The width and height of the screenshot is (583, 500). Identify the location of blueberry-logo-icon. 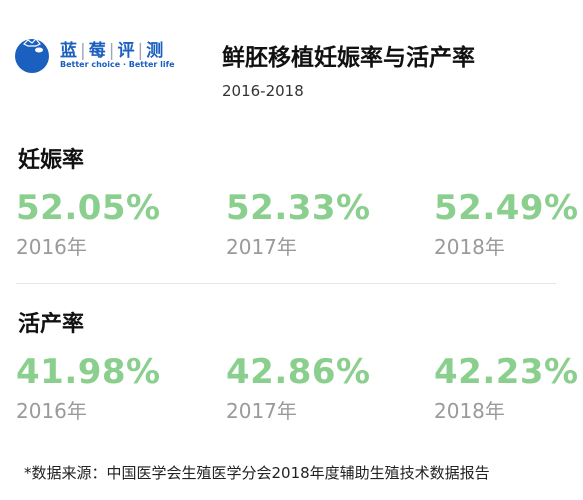
(32, 55).